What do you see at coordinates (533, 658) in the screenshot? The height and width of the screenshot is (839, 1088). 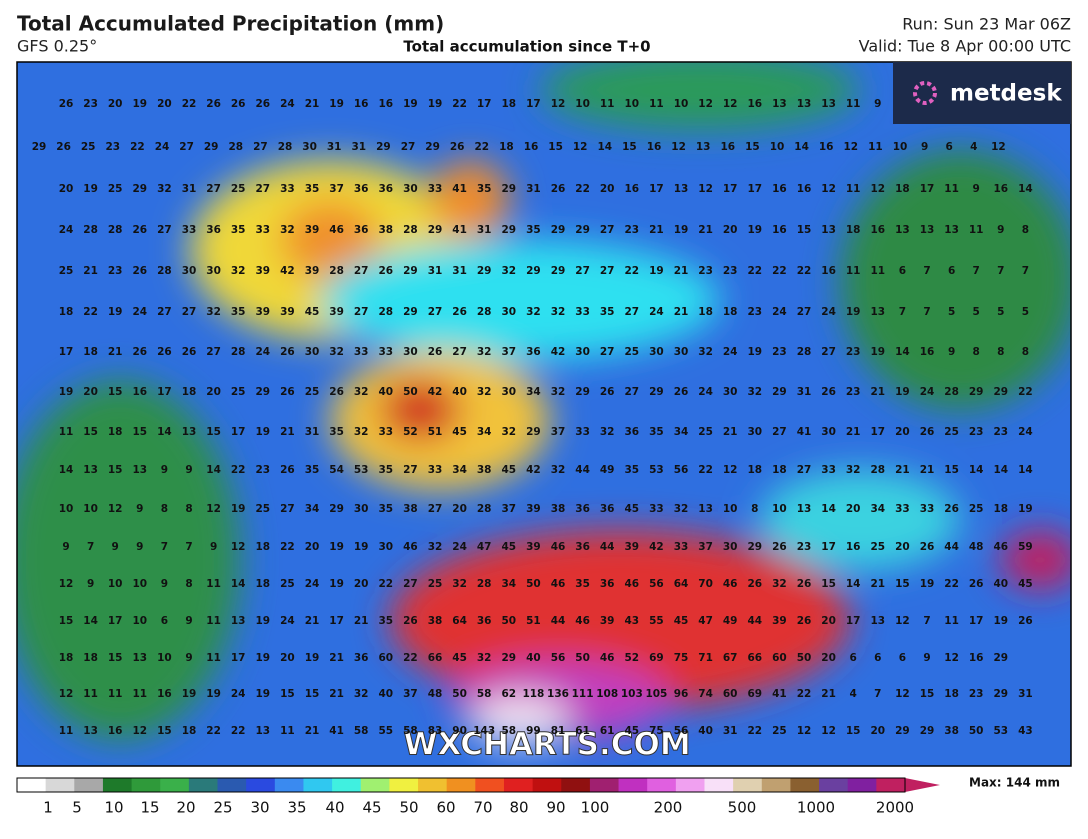 I see `grid-value: 40` at bounding box center [533, 658].